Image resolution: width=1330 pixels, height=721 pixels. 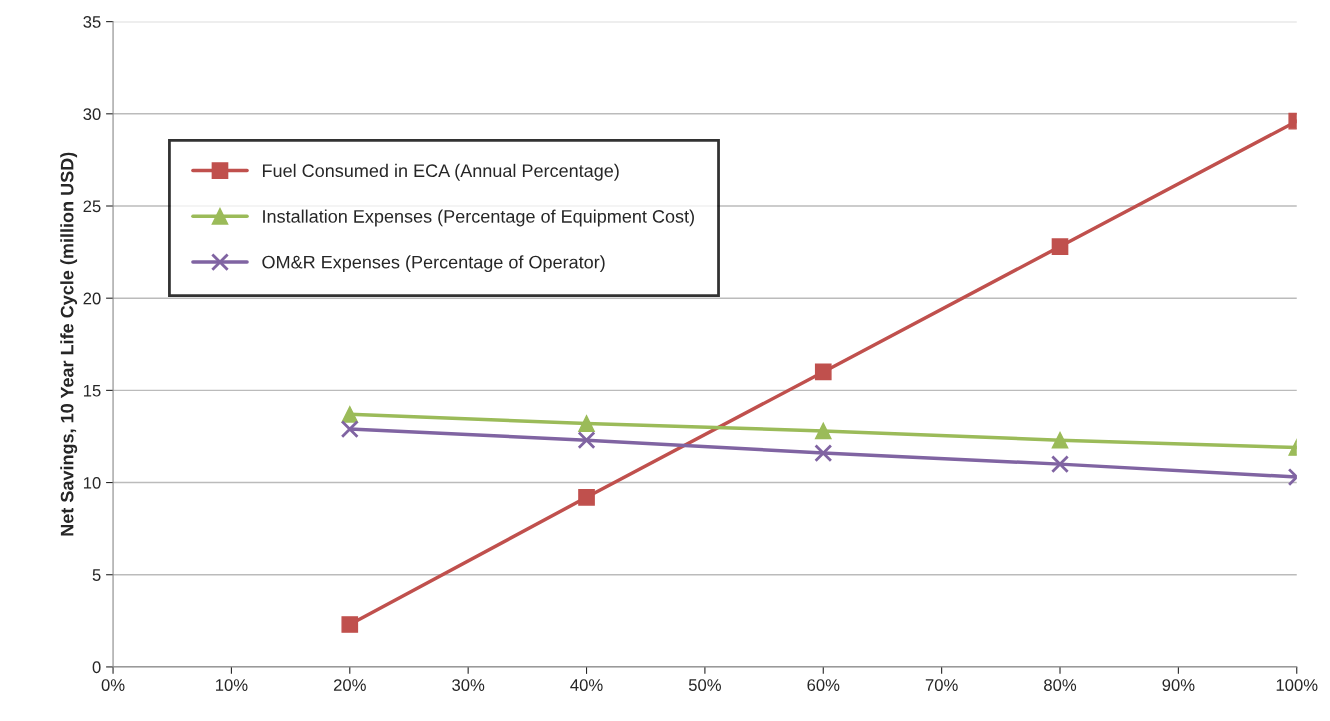 What do you see at coordinates (92, 22) in the screenshot?
I see `y-tick-label: 35` at bounding box center [92, 22].